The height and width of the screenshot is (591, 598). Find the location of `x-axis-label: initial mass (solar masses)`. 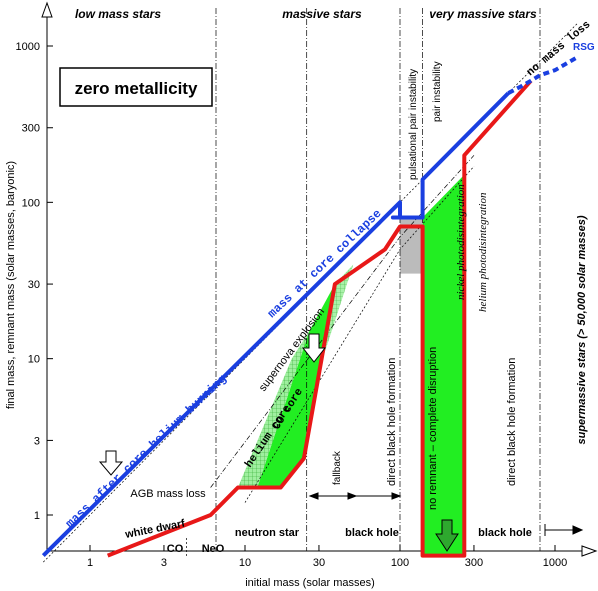

x-axis-label: initial mass (solar masses) is located at coordinates (310, 583).